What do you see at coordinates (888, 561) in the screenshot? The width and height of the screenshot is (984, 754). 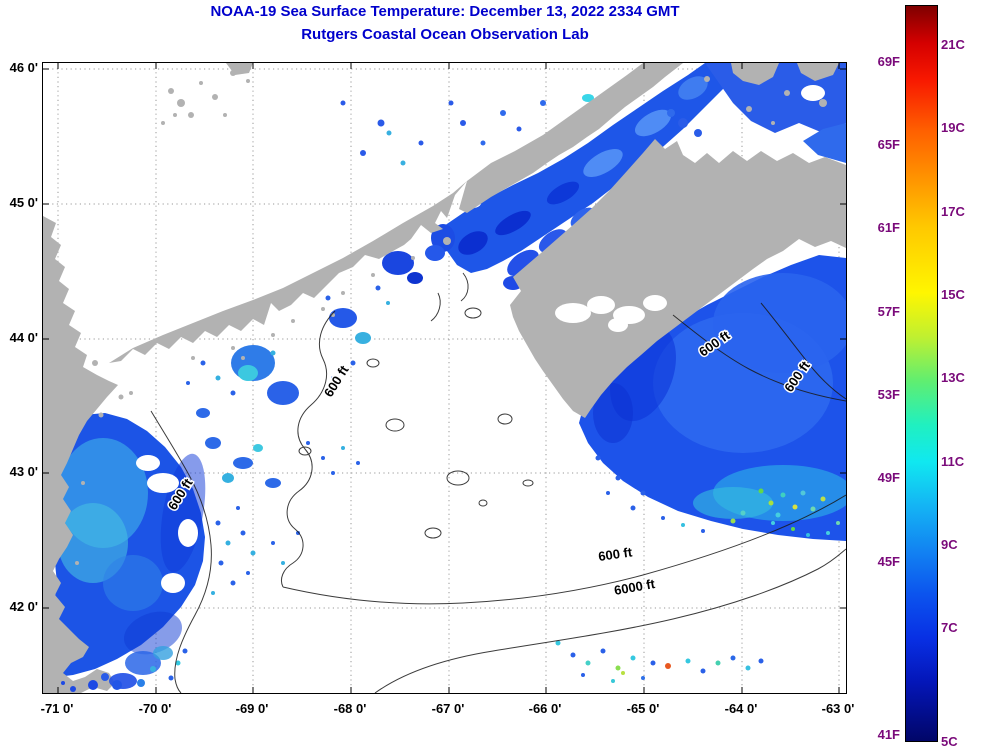 I see `colorbar-f-label: 45F` at bounding box center [888, 561].